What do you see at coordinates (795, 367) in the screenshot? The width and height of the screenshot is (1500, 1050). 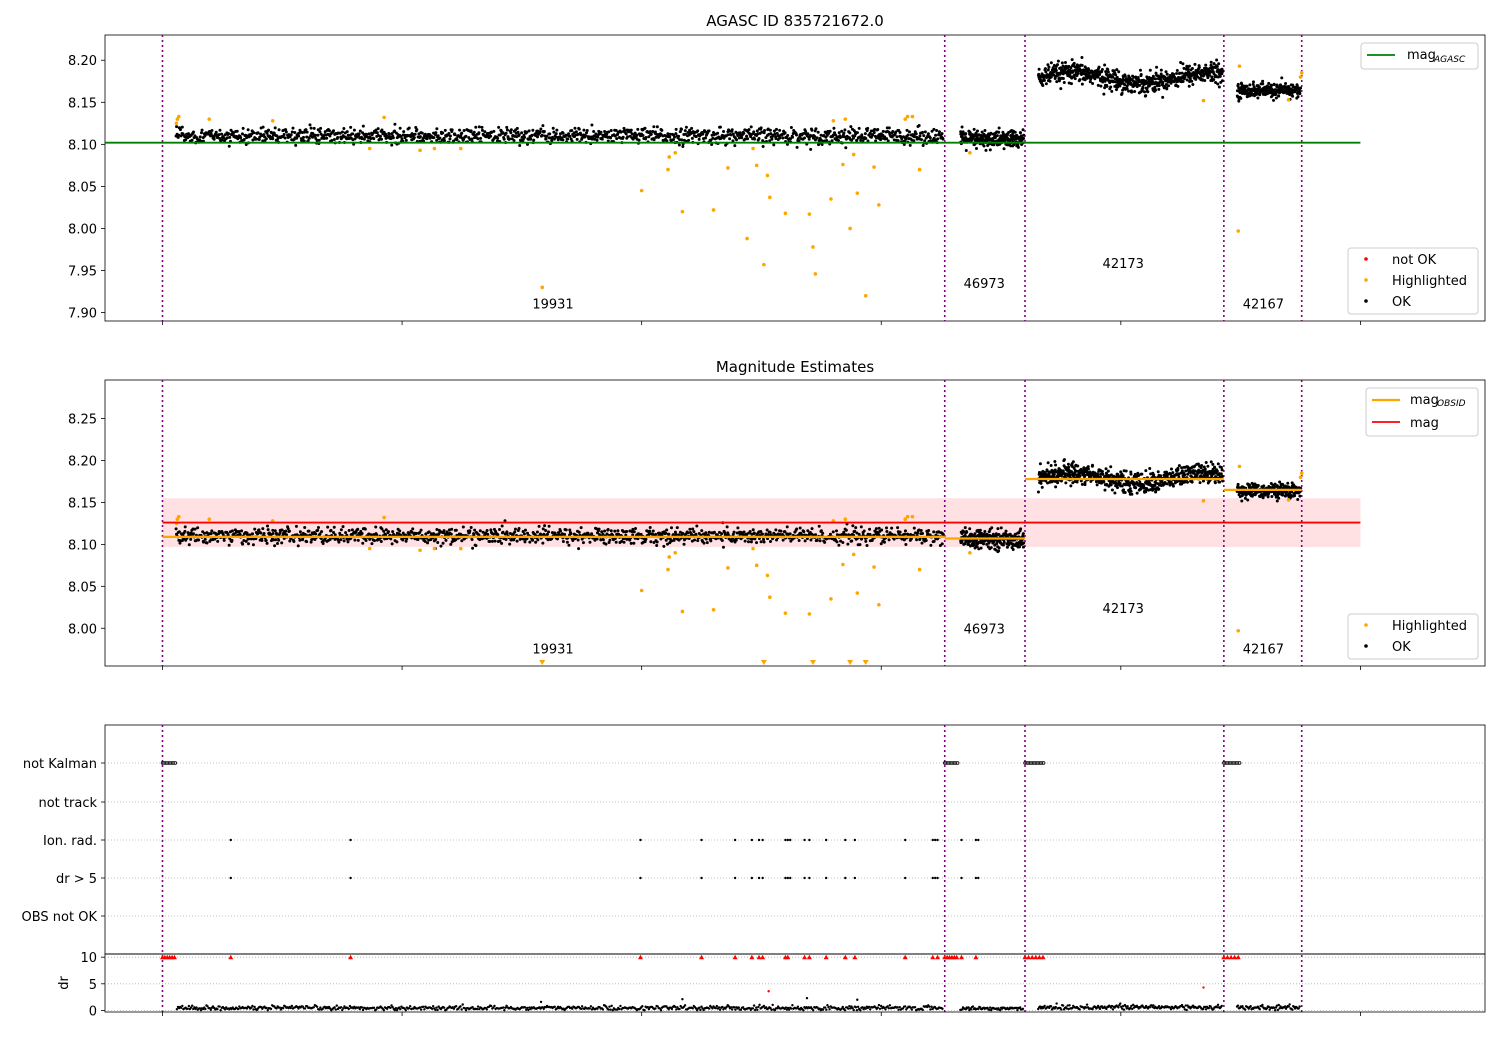 I see `middle-title: Magnitude Estimates` at bounding box center [795, 367].